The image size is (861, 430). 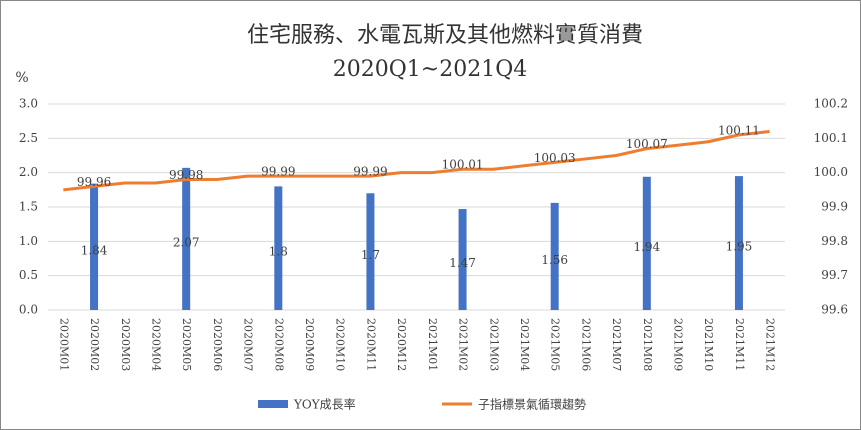 What do you see at coordinates (739, 344) in the screenshot?
I see `x-tick-label: 2021M11` at bounding box center [739, 344].